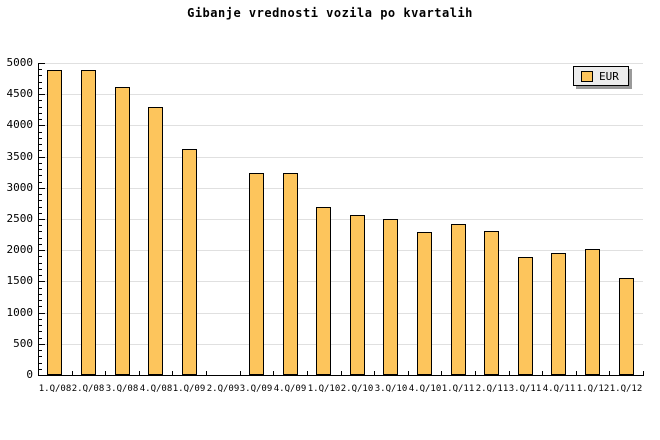 The height and width of the screenshot is (440, 660). I want to click on y-axis-label: 2000, so click(20, 249).